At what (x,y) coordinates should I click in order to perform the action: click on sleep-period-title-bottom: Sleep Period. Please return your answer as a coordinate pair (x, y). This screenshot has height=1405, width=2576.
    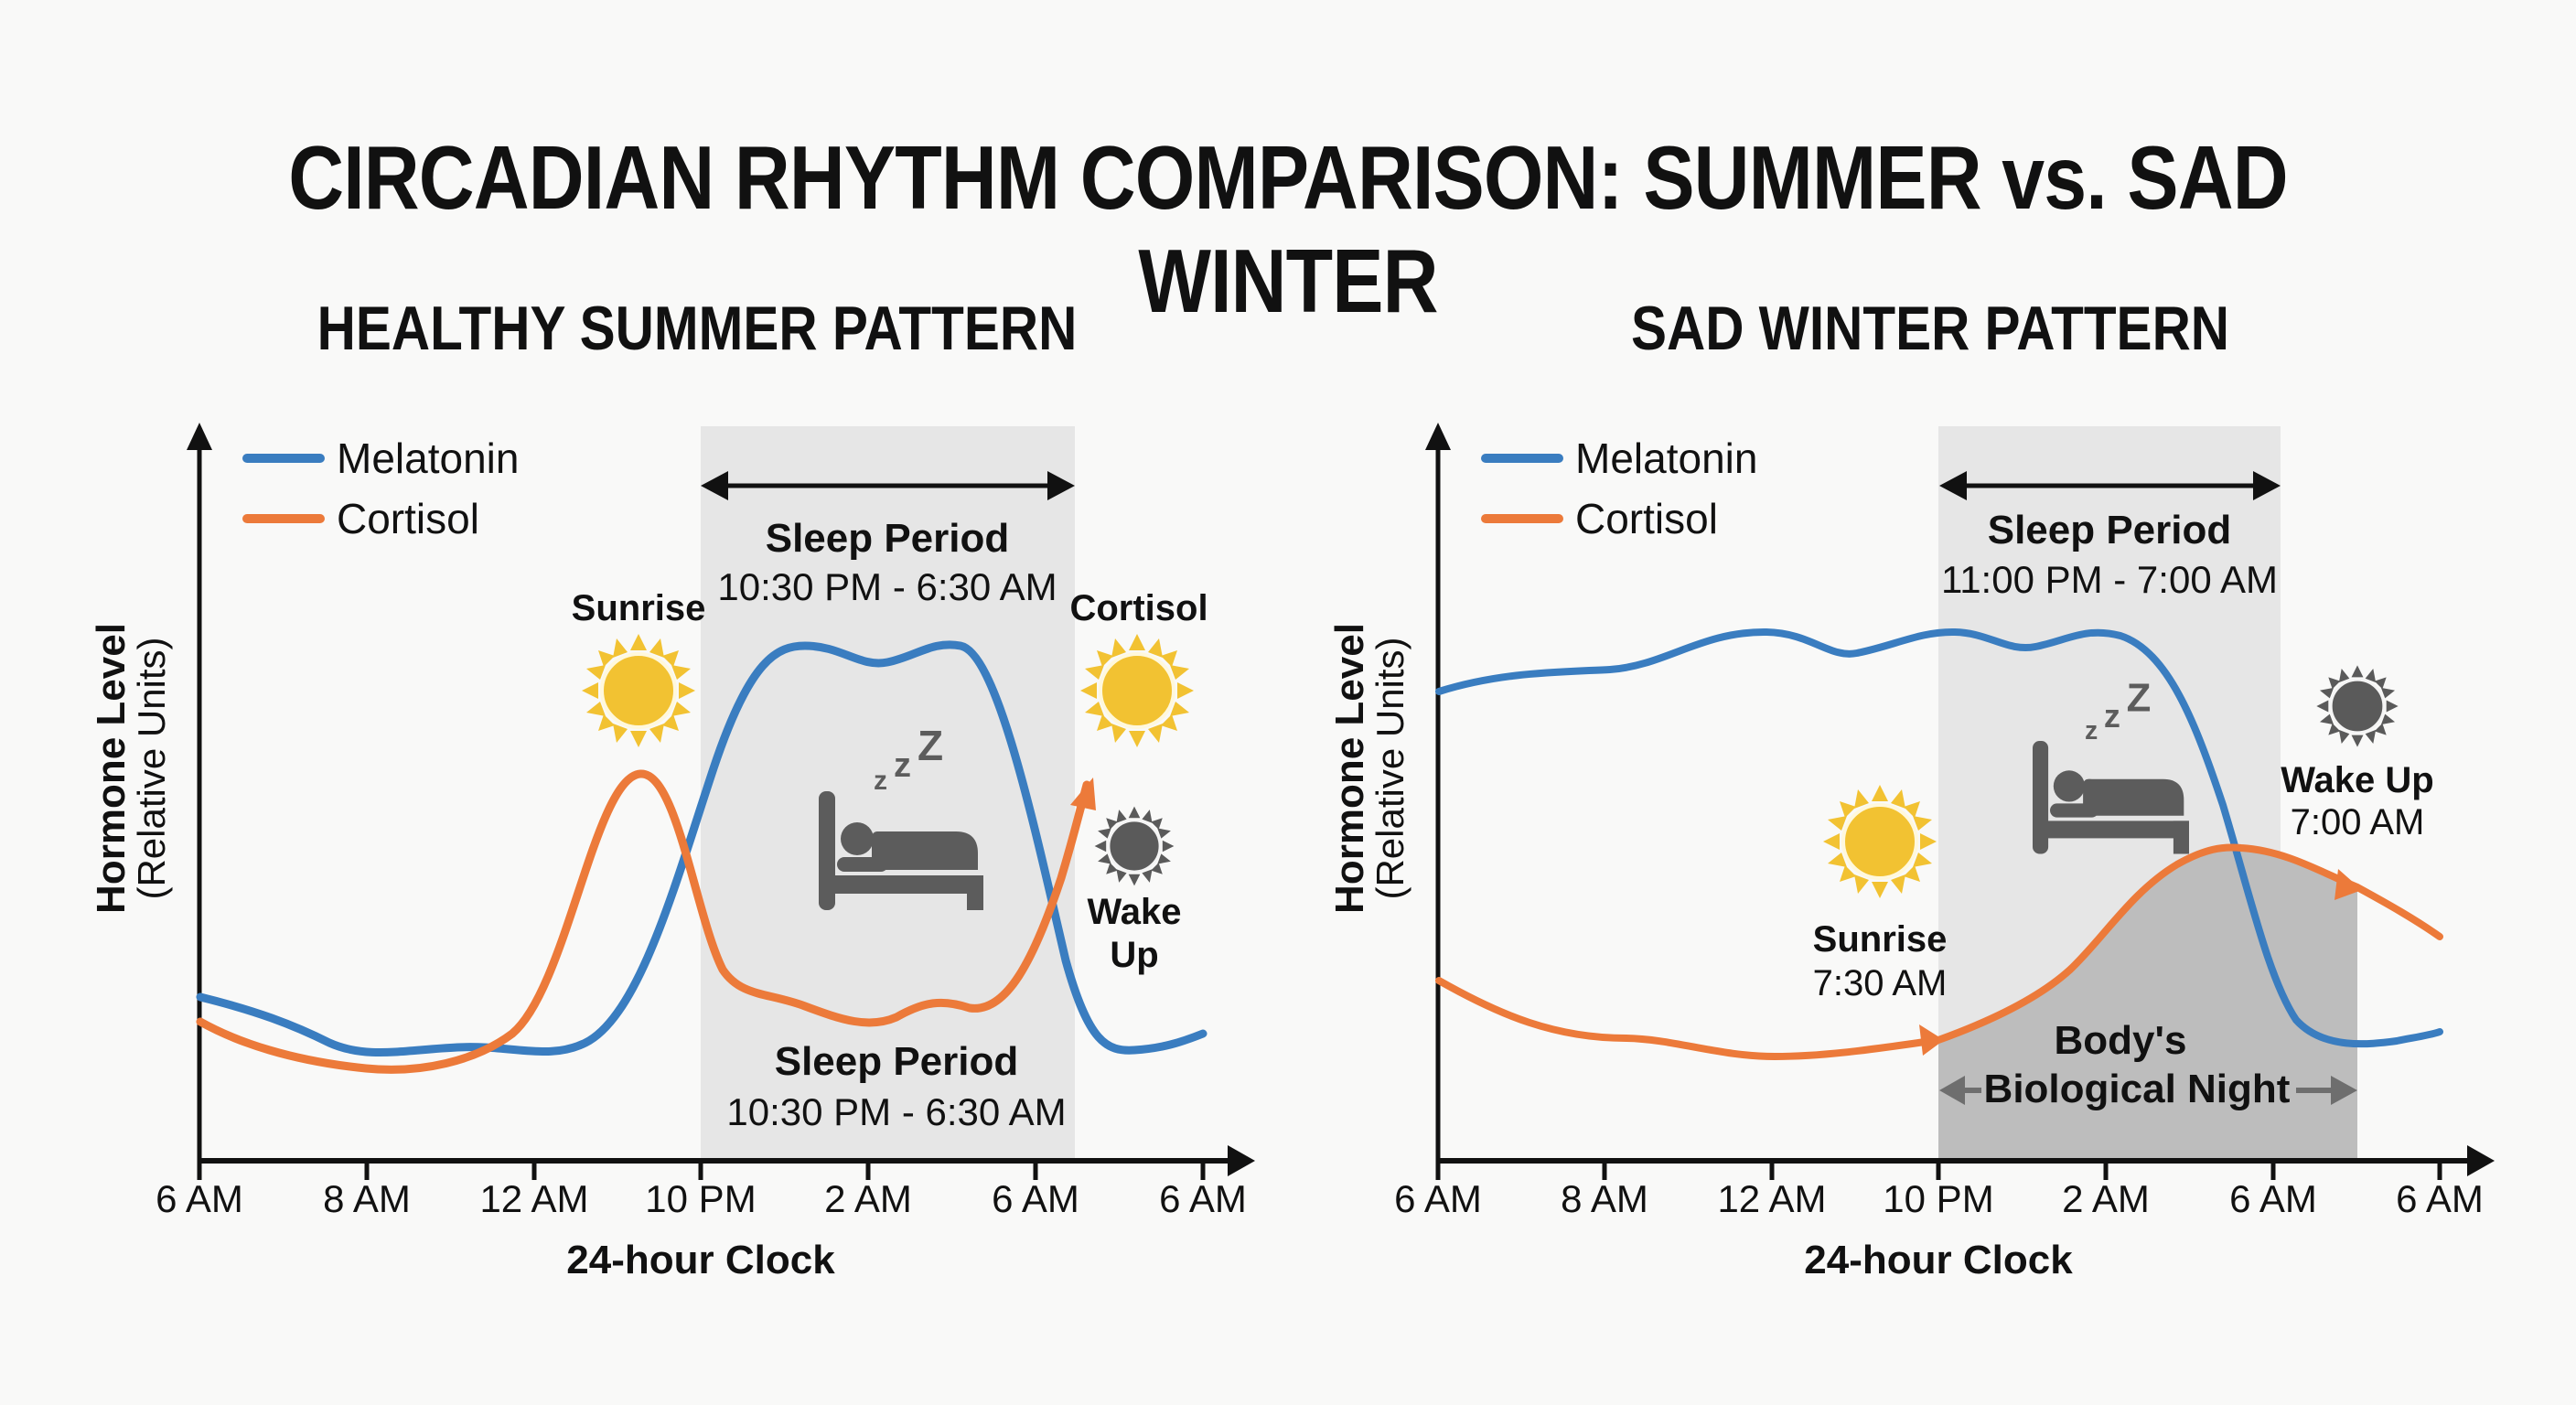
    Looking at the image, I should click on (897, 1061).